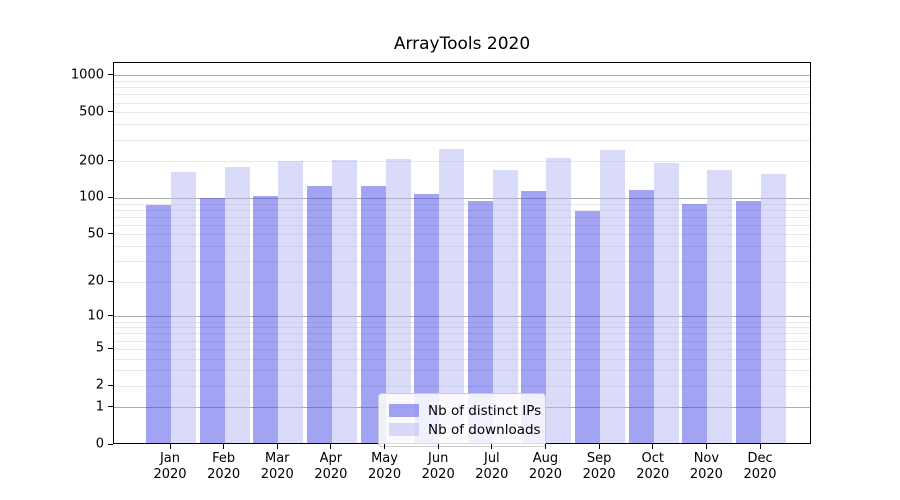 This screenshot has width=900, height=500. I want to click on legend-entry-distinct-ips: Nb of distinct IPs, so click(465, 410).